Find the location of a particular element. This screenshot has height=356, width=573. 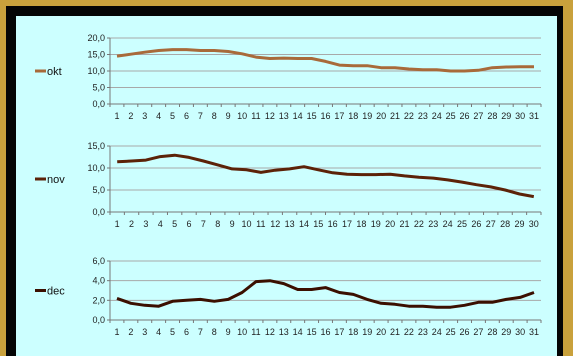

y-tick-label: 6,0 is located at coordinates (98, 261).